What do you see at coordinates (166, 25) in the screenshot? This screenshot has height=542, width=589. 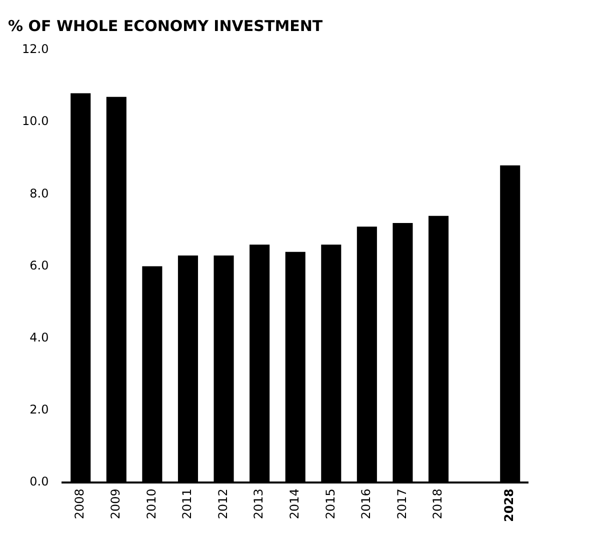 I see `chart-title: % OF WHOLE ECONOMY INVESTMENT` at bounding box center [166, 25].